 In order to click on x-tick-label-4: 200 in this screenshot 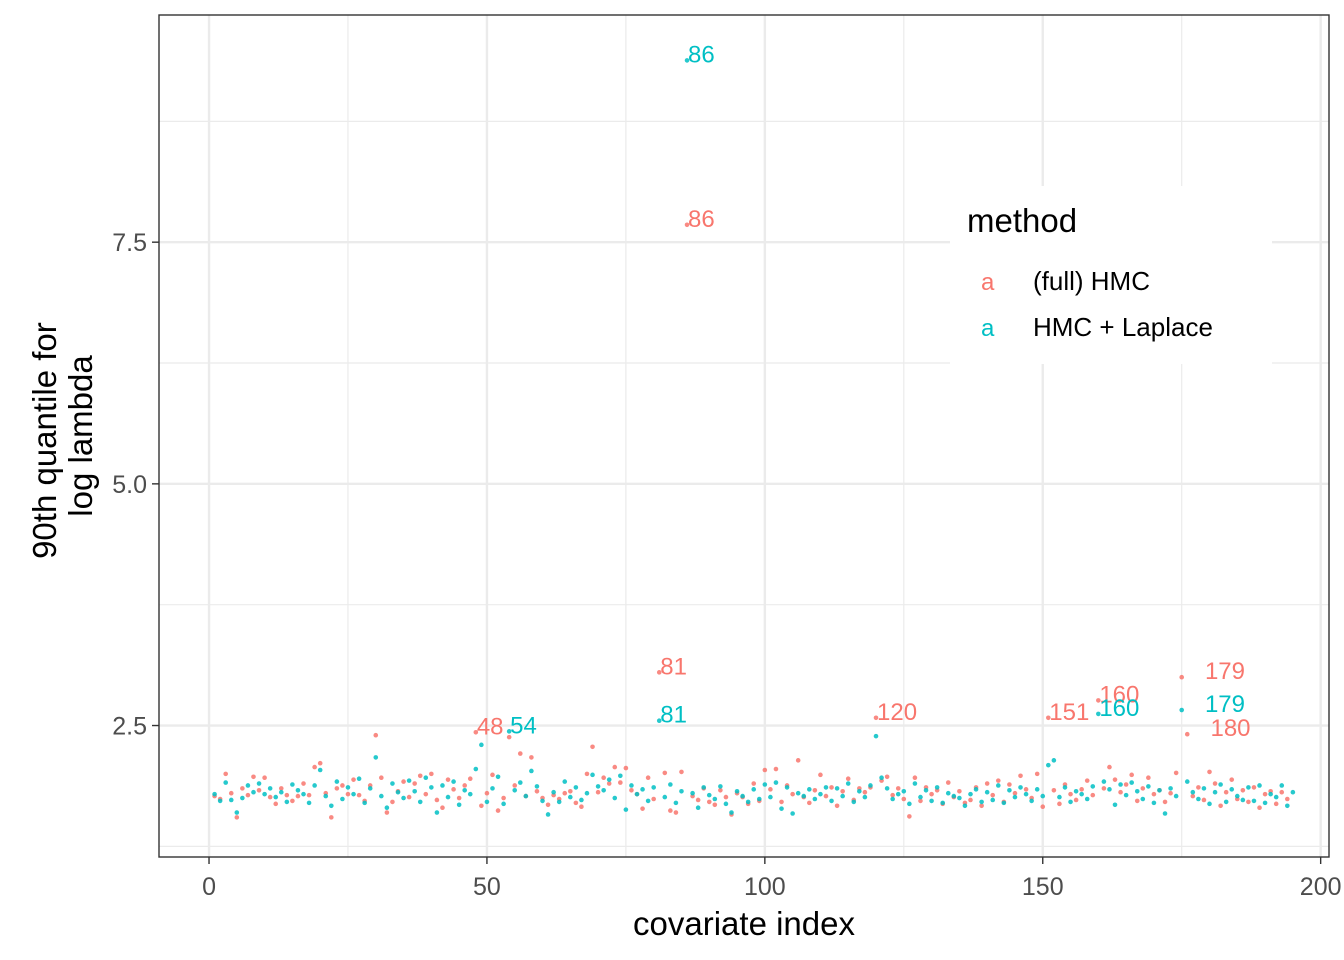, I will do `click(1321, 887)`.